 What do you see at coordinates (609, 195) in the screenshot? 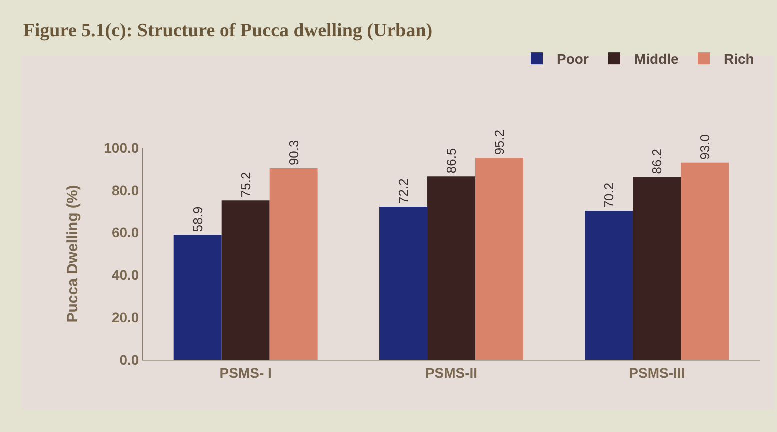
I see `data-label: 70.2` at bounding box center [609, 195].